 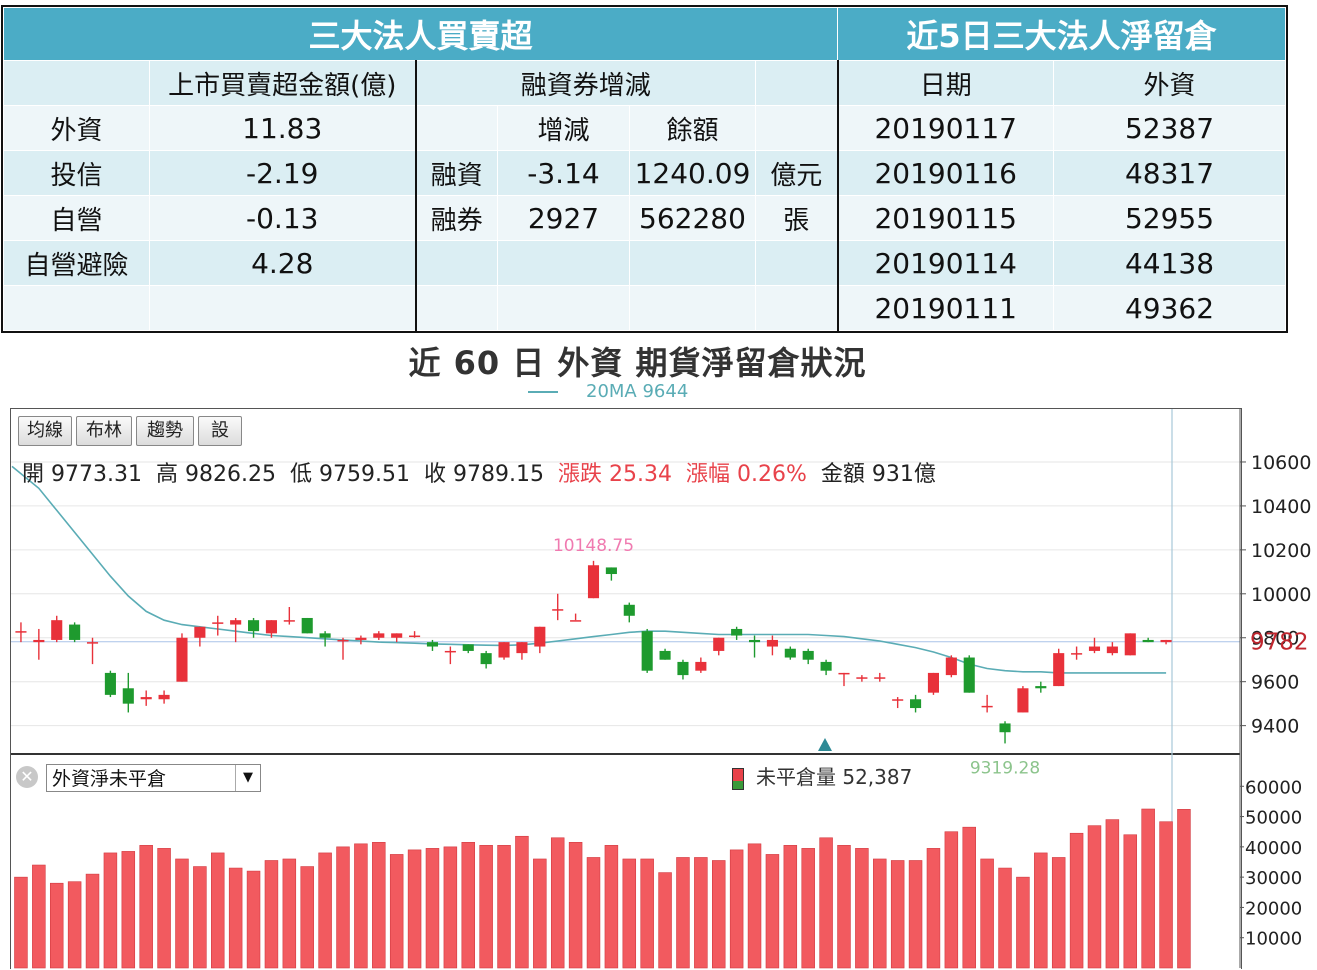 I want to click on indicator-select-value: 外資淨未平倉, so click(x=109, y=779).